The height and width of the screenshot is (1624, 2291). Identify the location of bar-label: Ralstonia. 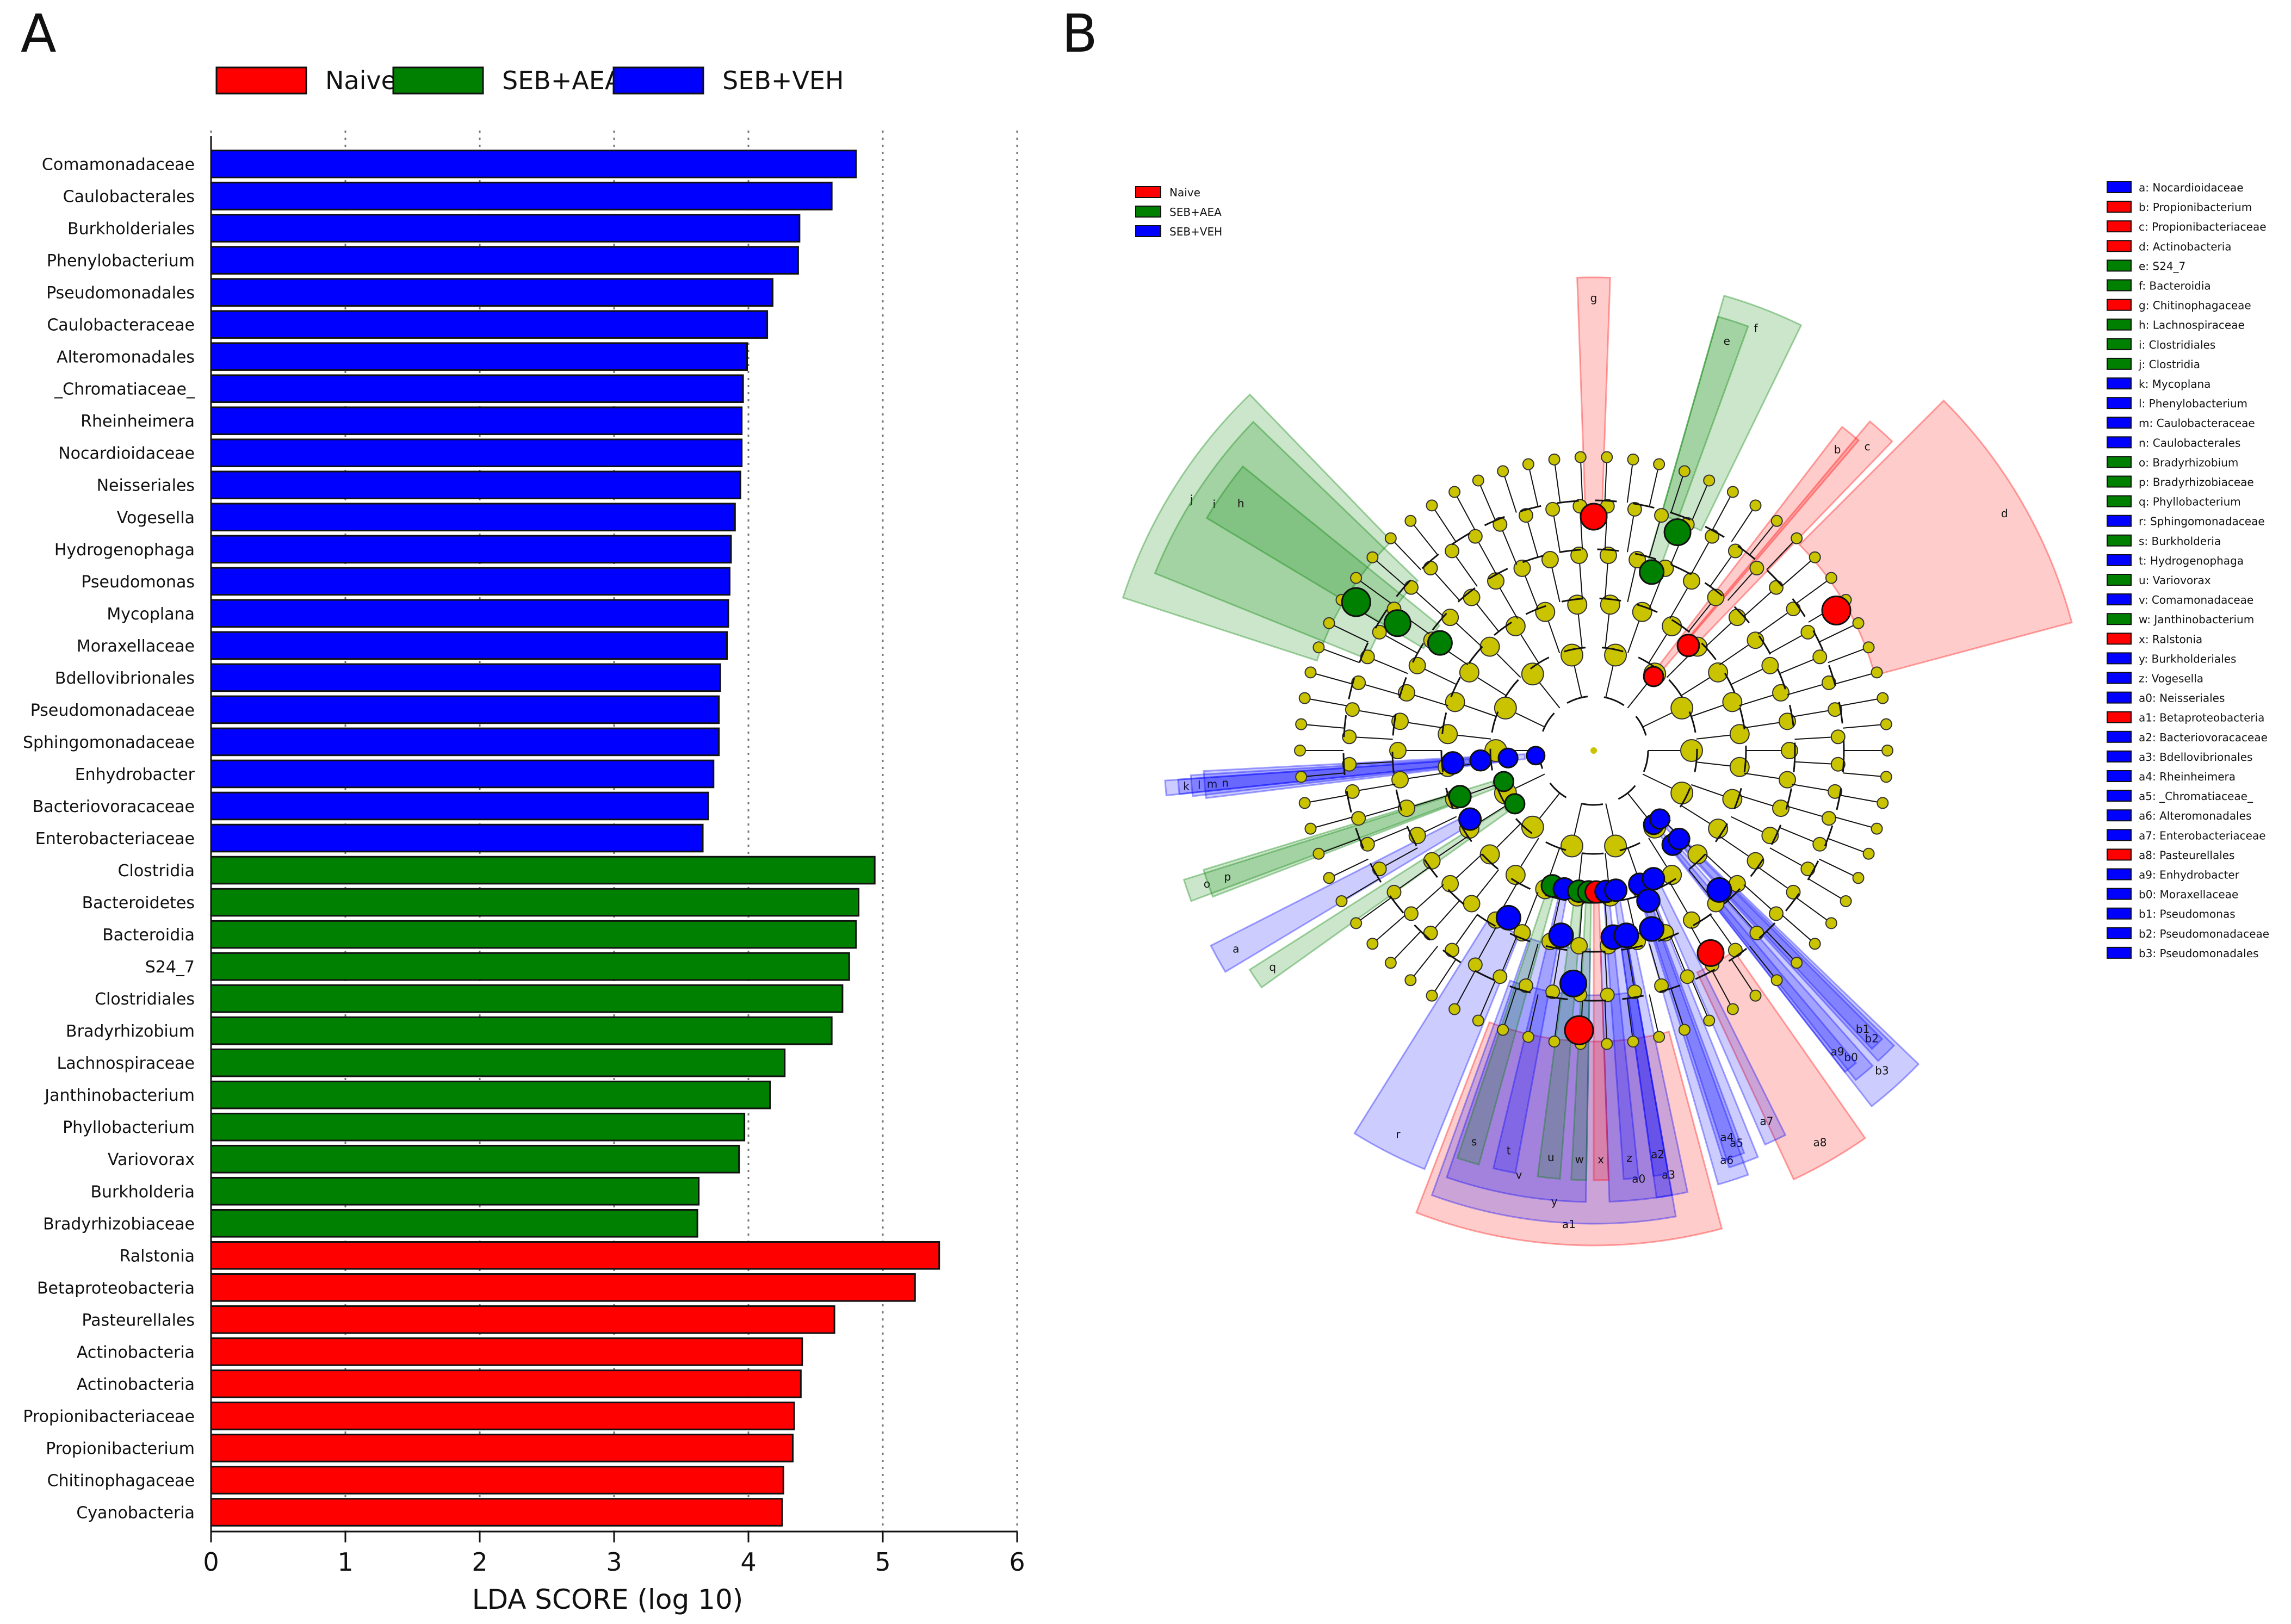
(158, 1256).